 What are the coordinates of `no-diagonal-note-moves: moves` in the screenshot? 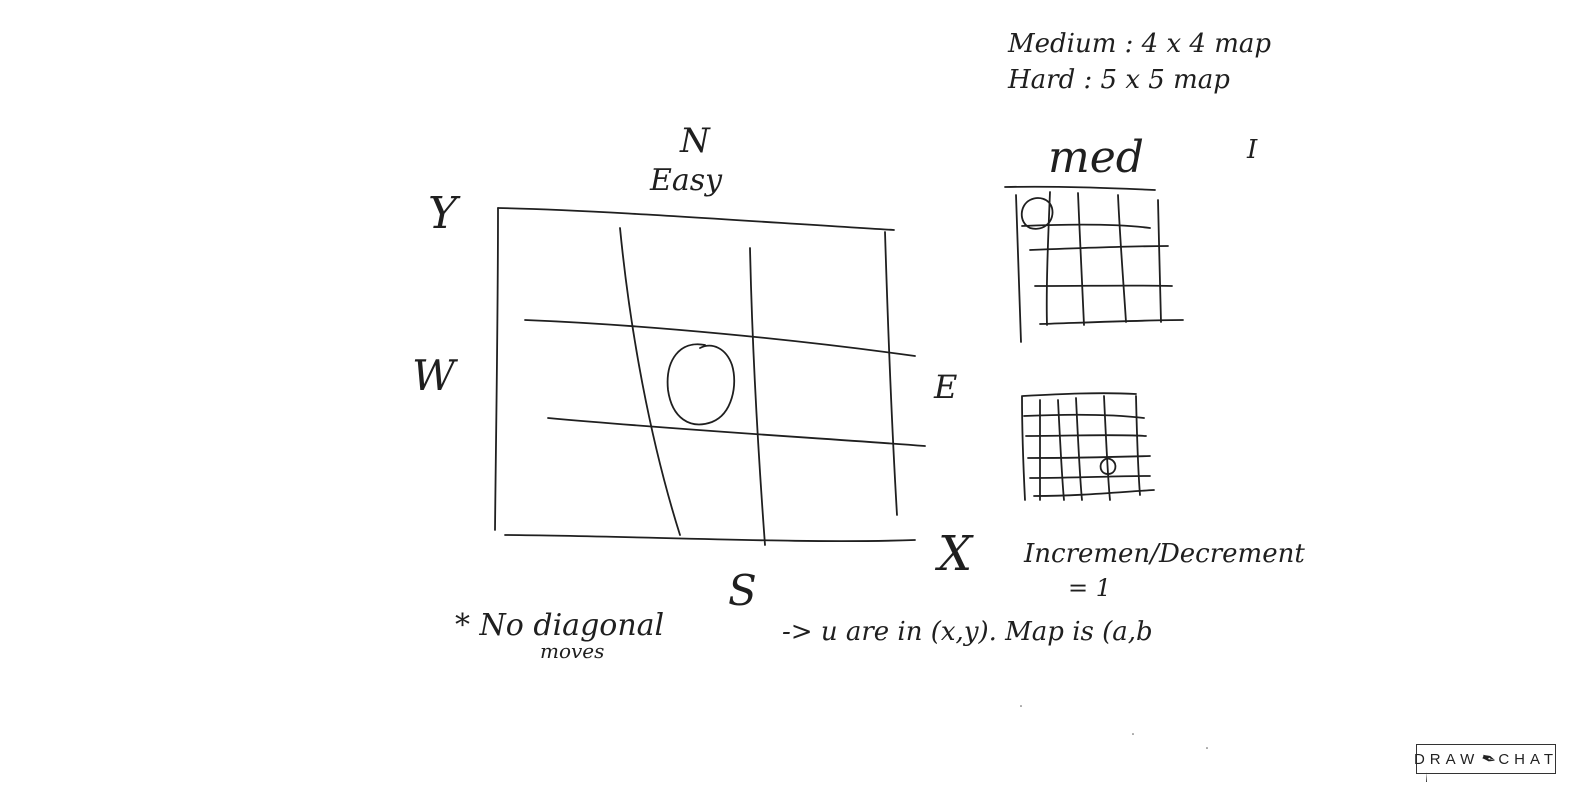 It's located at (572, 651).